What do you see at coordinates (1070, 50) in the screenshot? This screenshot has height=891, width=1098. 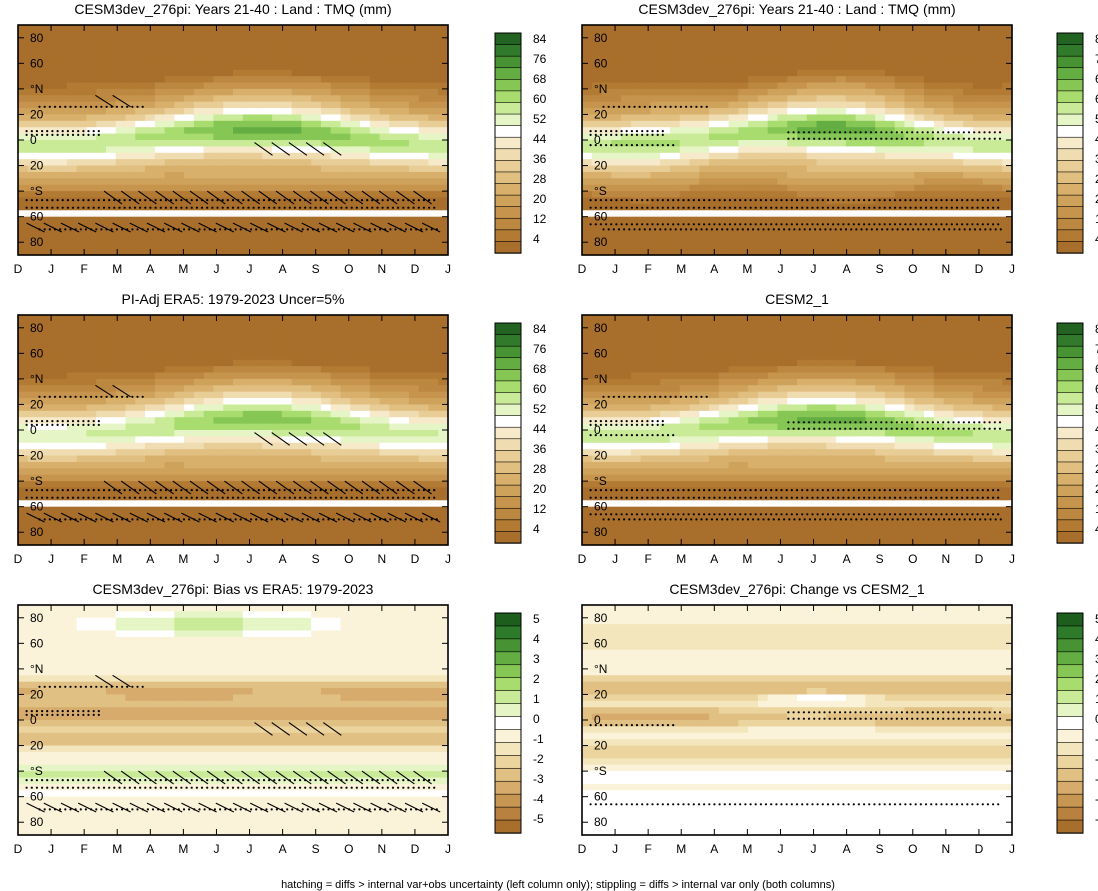 I see `colorbar-swatch` at bounding box center [1070, 50].